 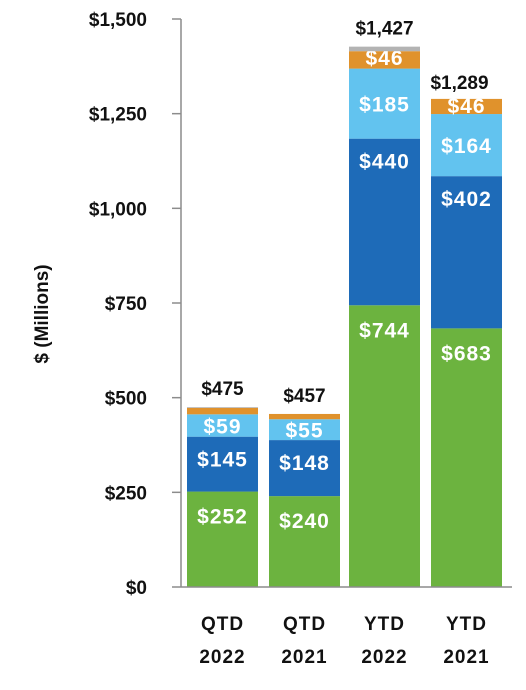 I want to click on segment-value-label: $440, so click(x=384, y=162).